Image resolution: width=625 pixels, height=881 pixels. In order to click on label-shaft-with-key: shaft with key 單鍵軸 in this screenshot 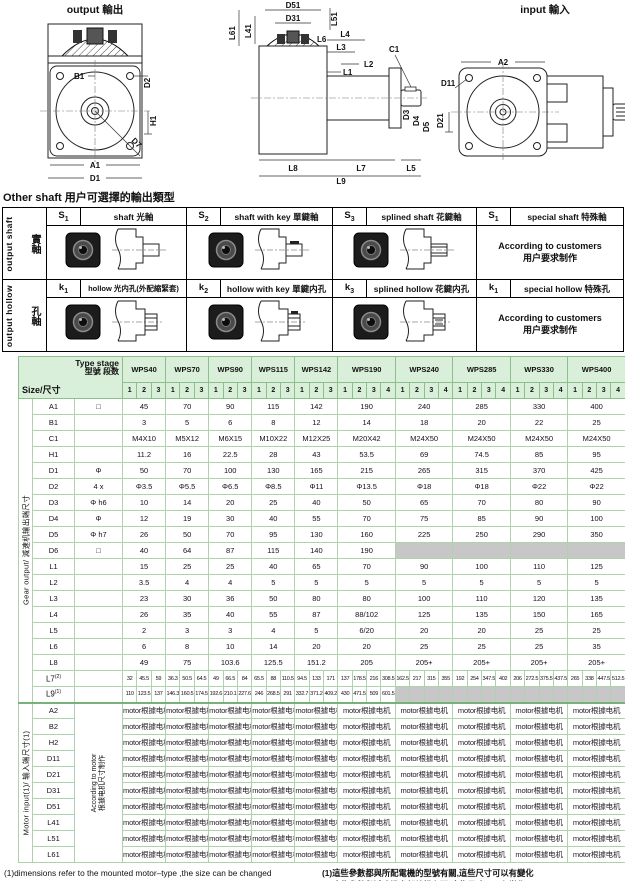, I will do `click(276, 216)`.